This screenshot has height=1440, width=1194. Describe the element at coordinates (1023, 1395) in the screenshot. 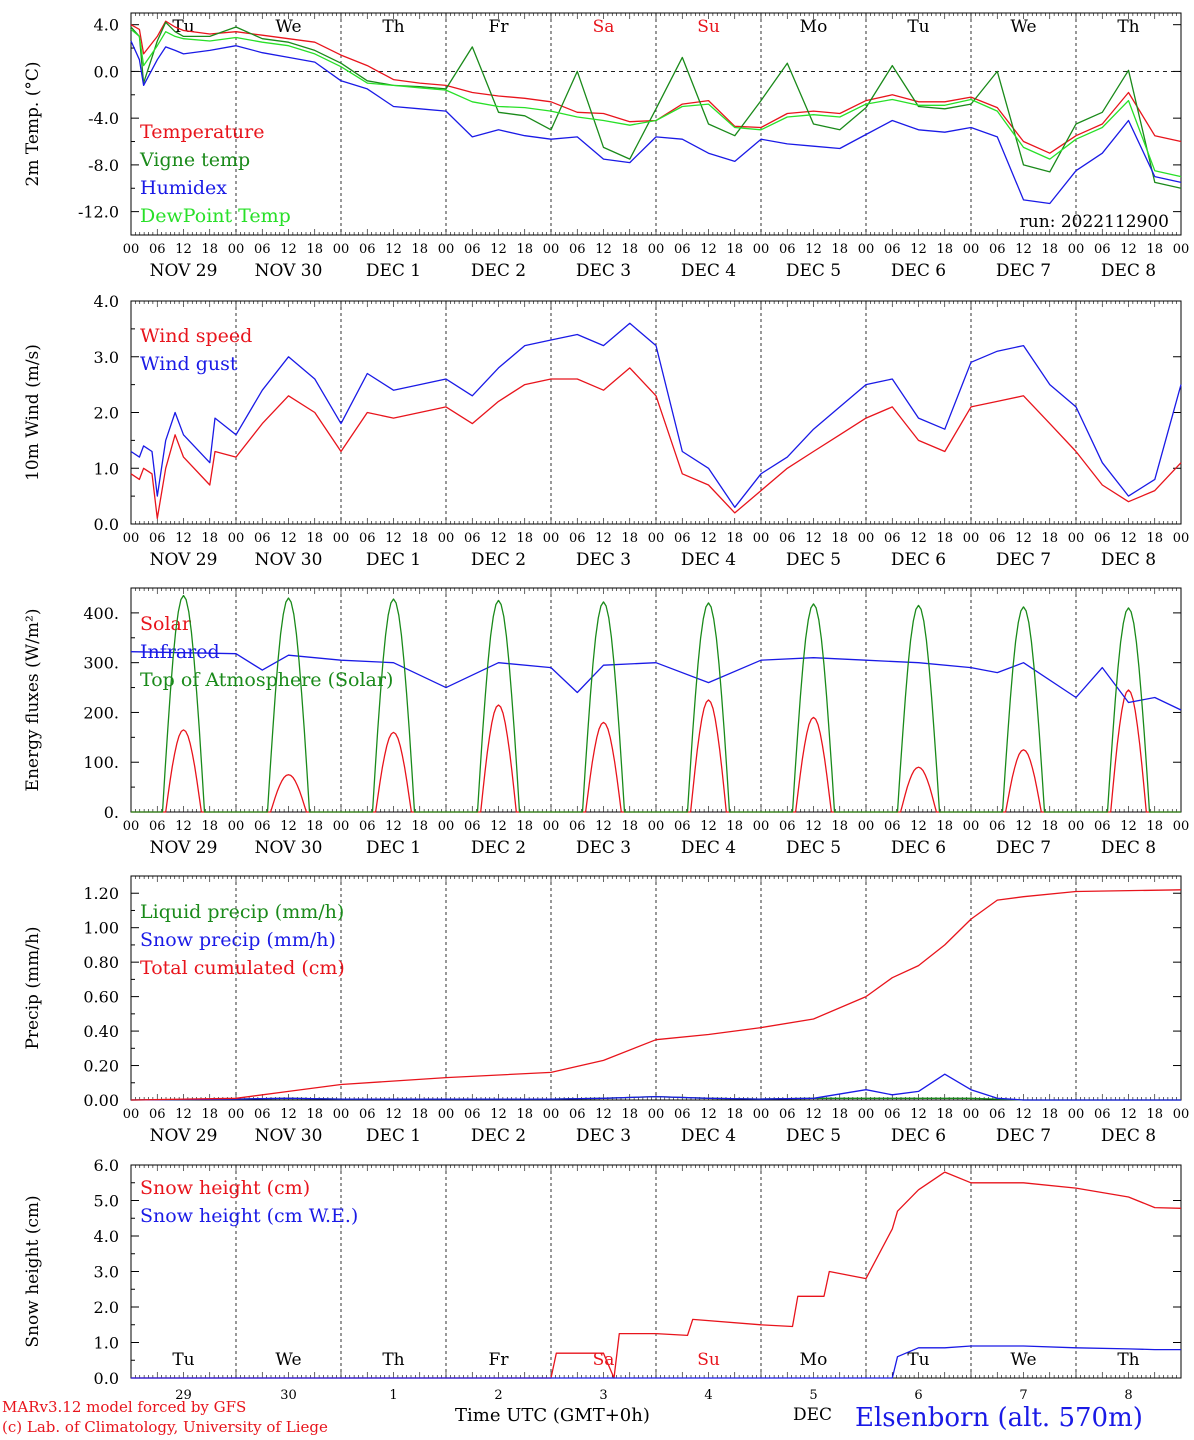

I see `day-number-label: 7` at that location.